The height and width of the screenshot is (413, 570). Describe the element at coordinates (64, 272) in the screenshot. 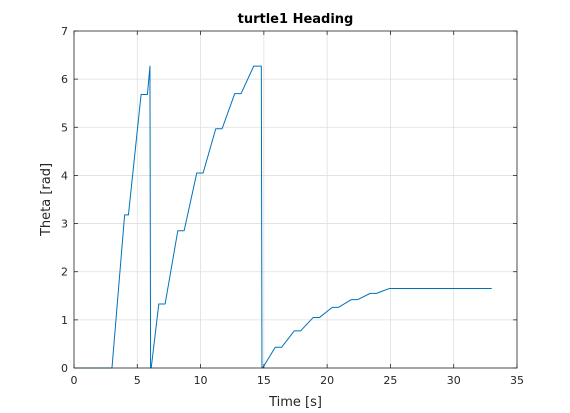

I see `y-tick-label: 2` at that location.